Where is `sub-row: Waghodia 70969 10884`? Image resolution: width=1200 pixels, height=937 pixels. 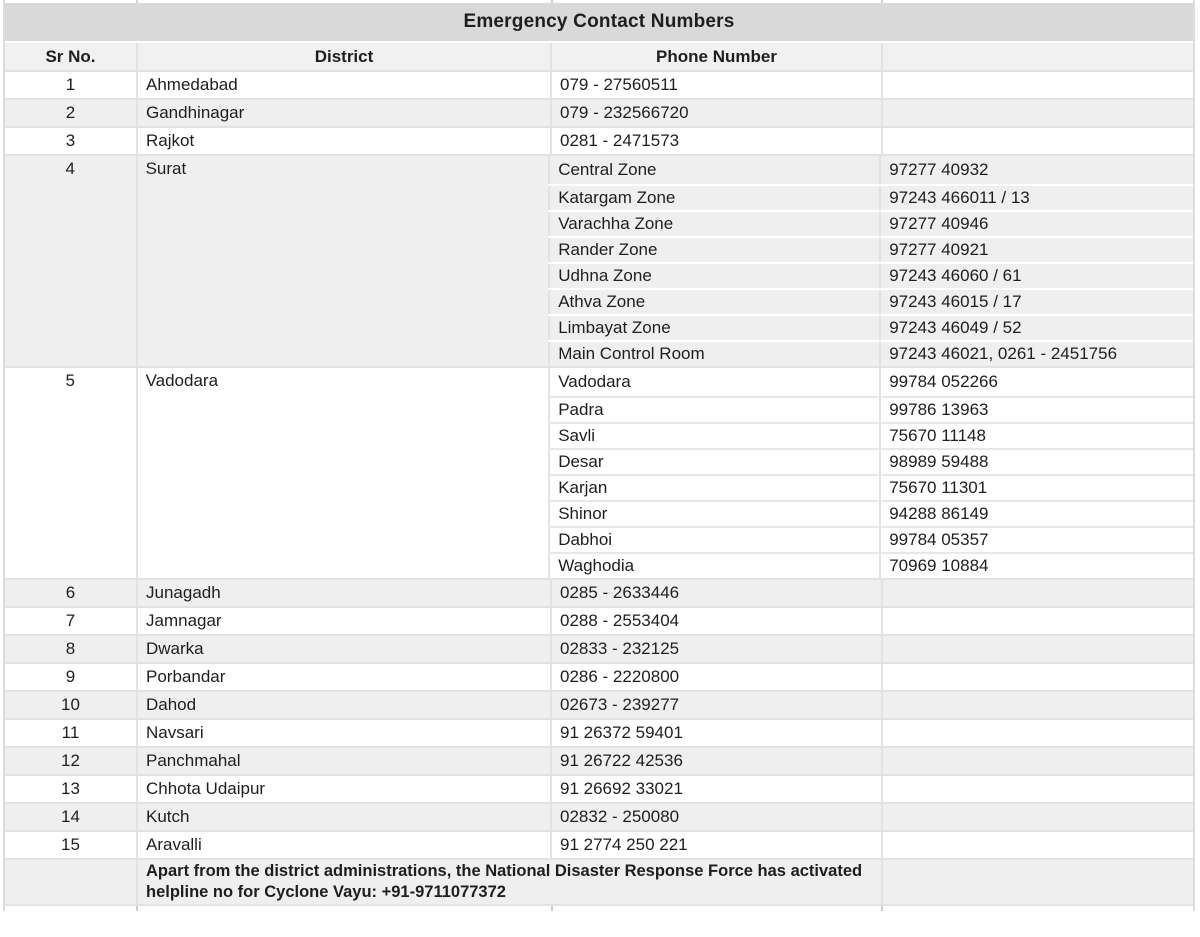
sub-row: Waghodia 70969 10884 is located at coordinates (871, 565).